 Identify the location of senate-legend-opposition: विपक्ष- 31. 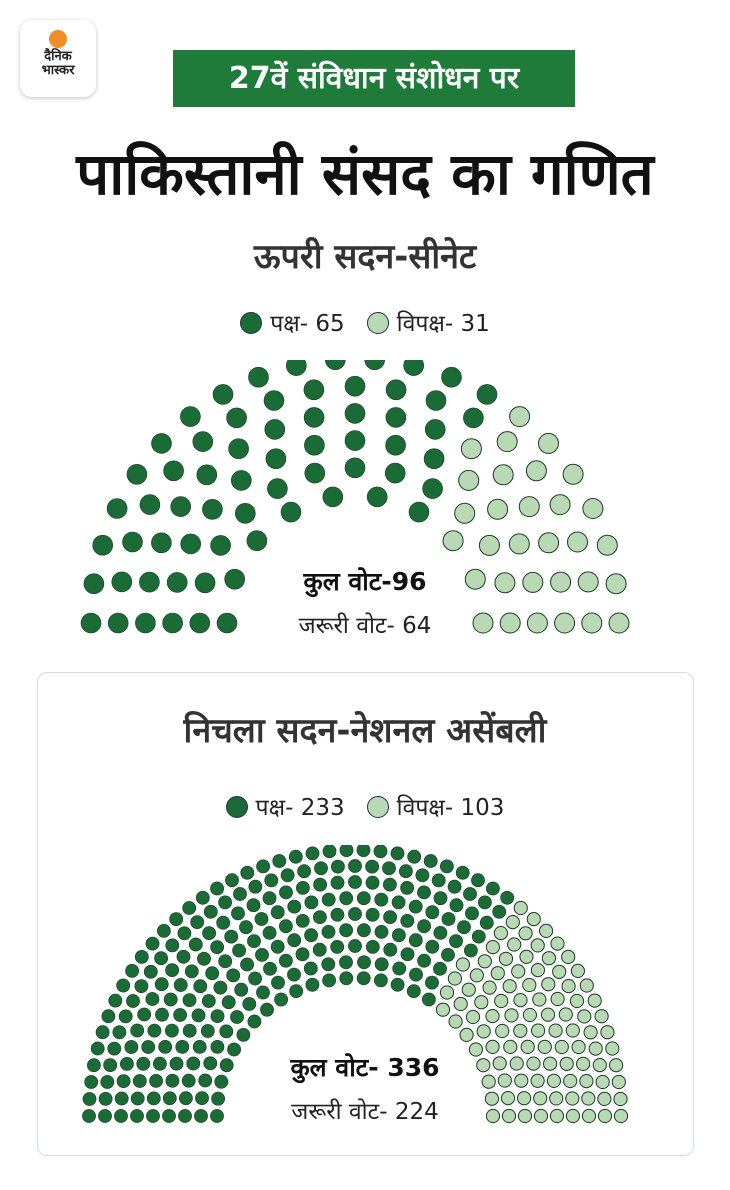
(443, 324).